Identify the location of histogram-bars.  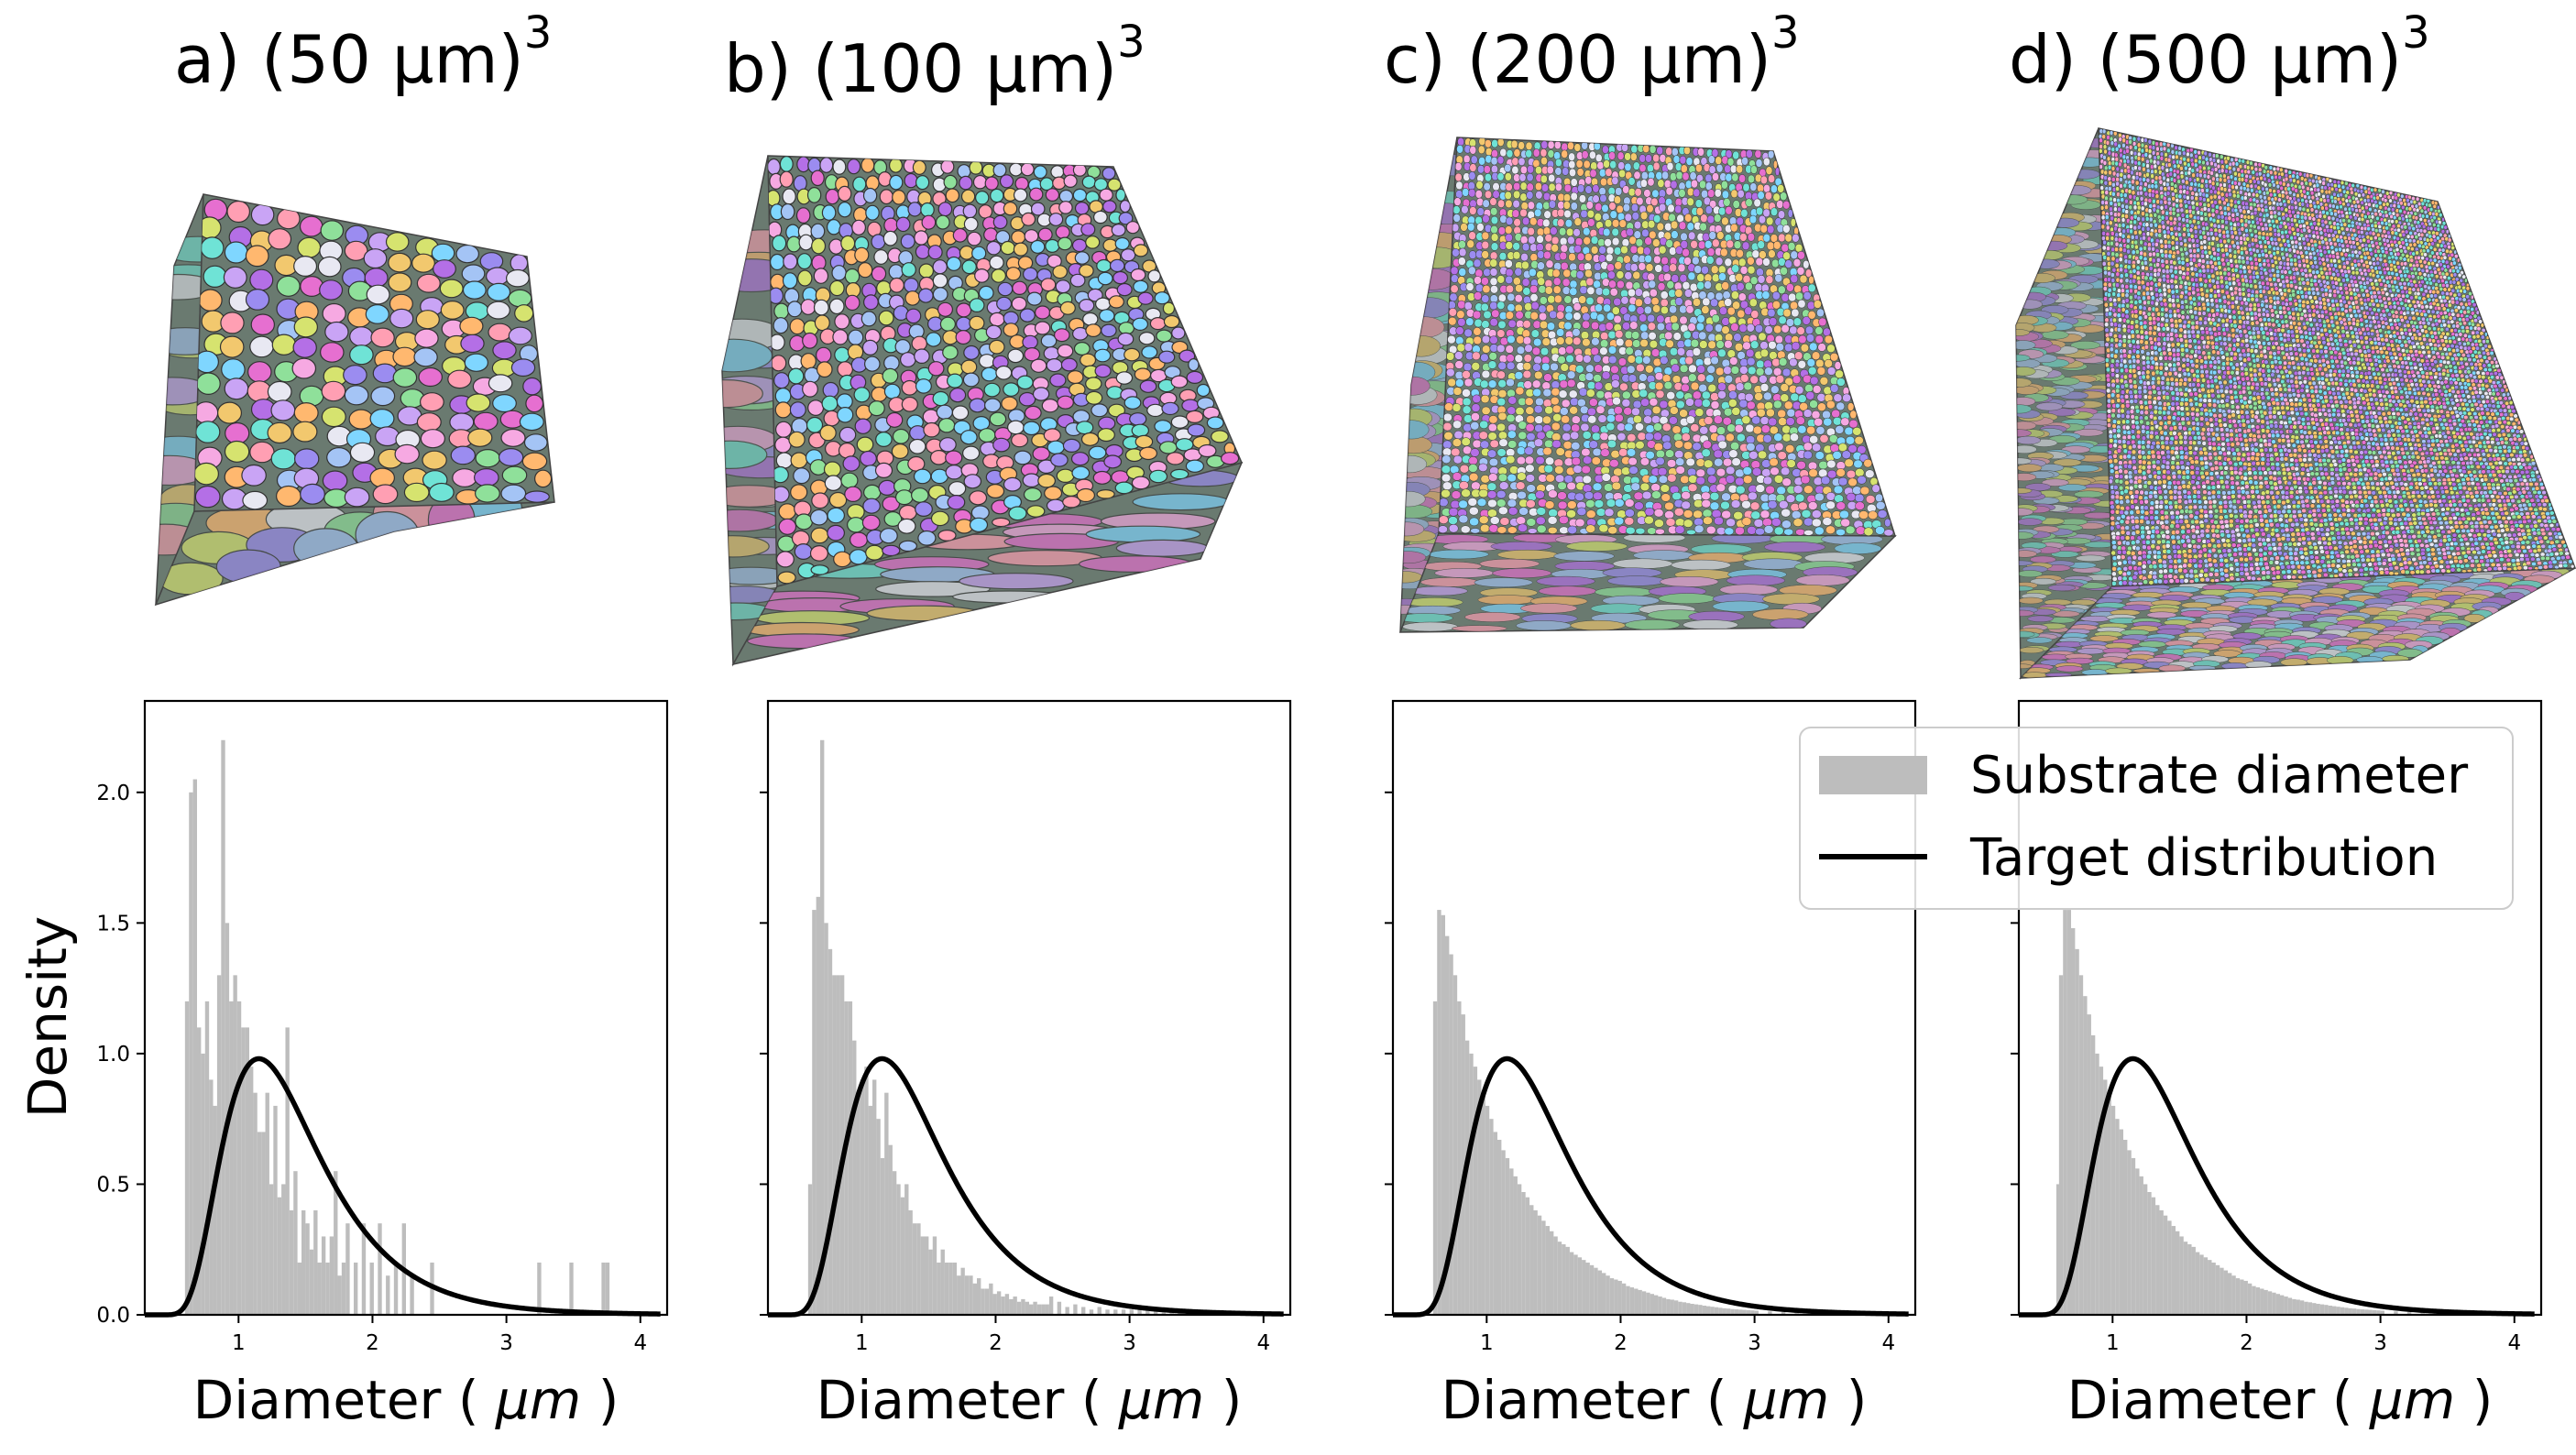
(994, 1027).